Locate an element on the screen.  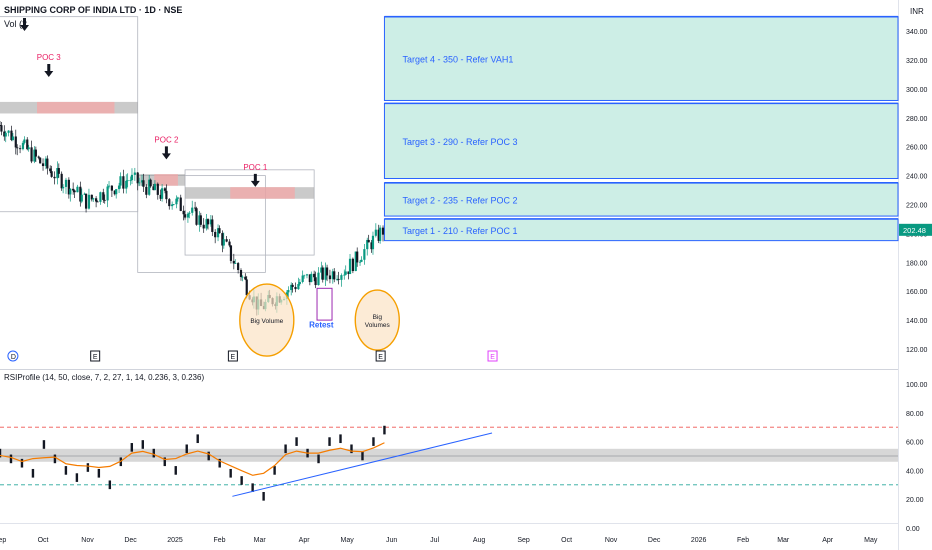
arrow-down-icon is located at coordinates (24, 24).